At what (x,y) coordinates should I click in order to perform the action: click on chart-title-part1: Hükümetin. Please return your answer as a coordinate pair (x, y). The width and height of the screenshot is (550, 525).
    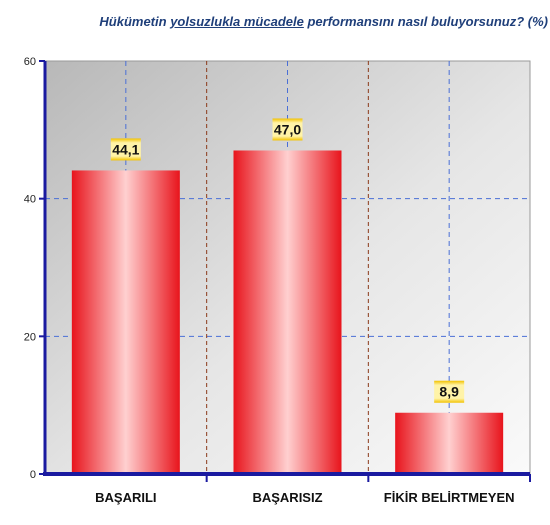
    Looking at the image, I should click on (135, 21).